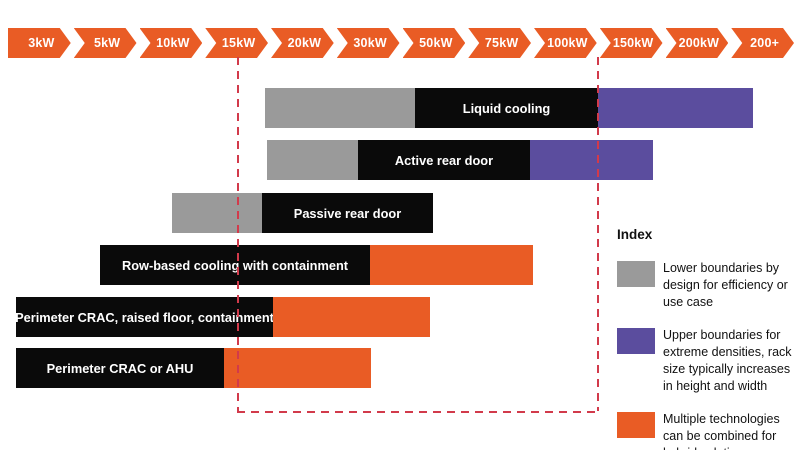  I want to click on axis-tick-label: 30kW, so click(370, 43).